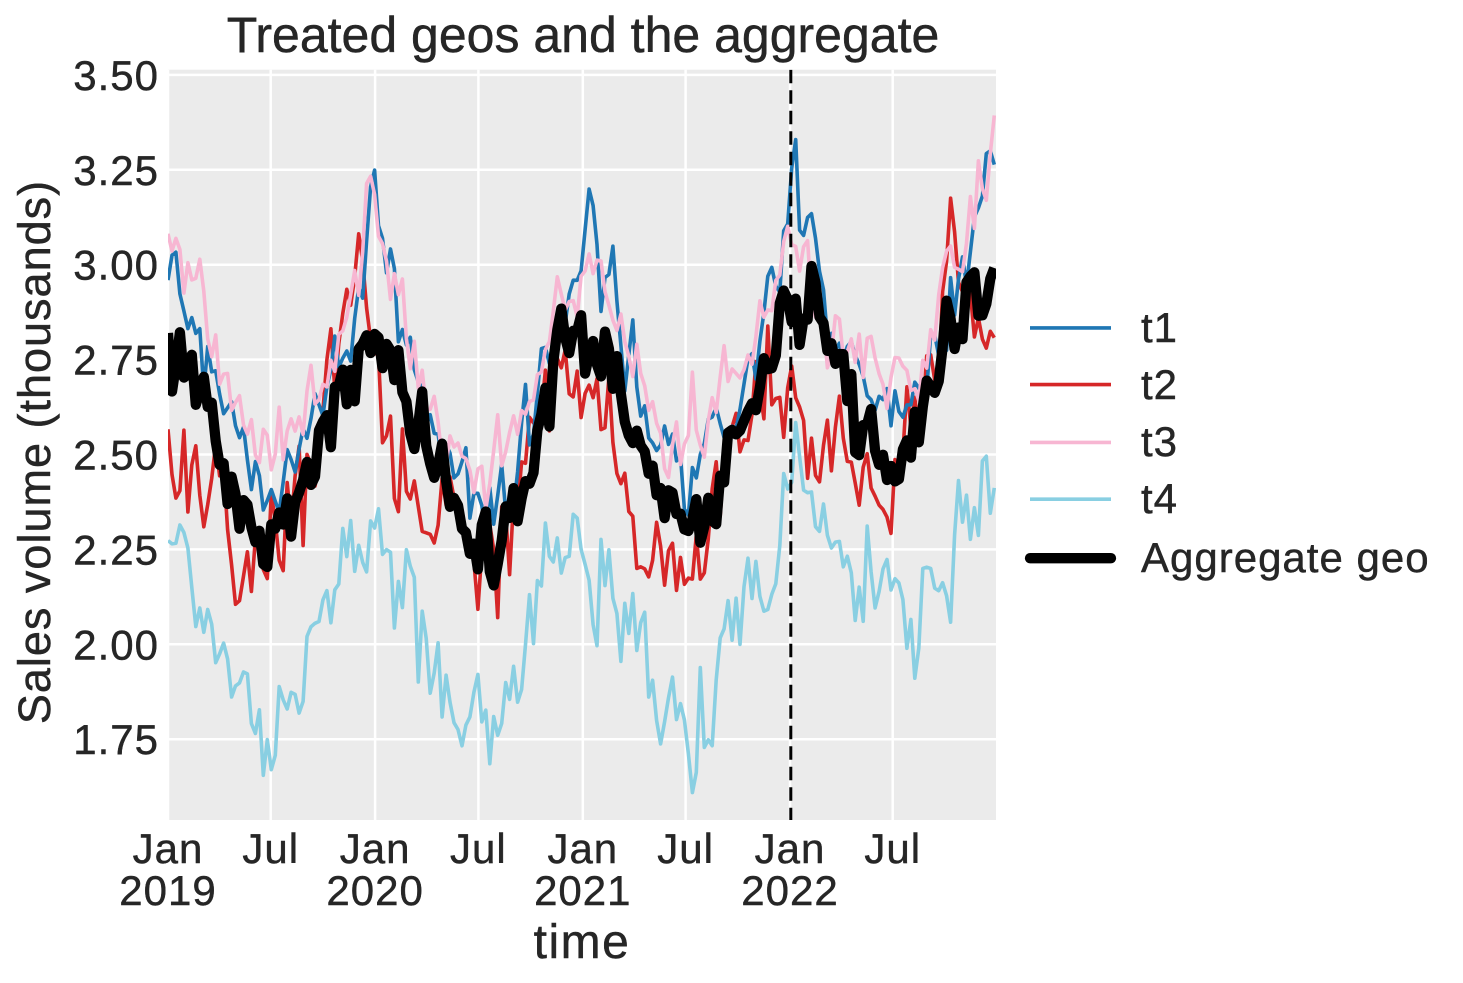 This screenshot has height=983, width=1463. Describe the element at coordinates (116, 75) in the screenshot. I see `svg-text: 3.50` at that location.